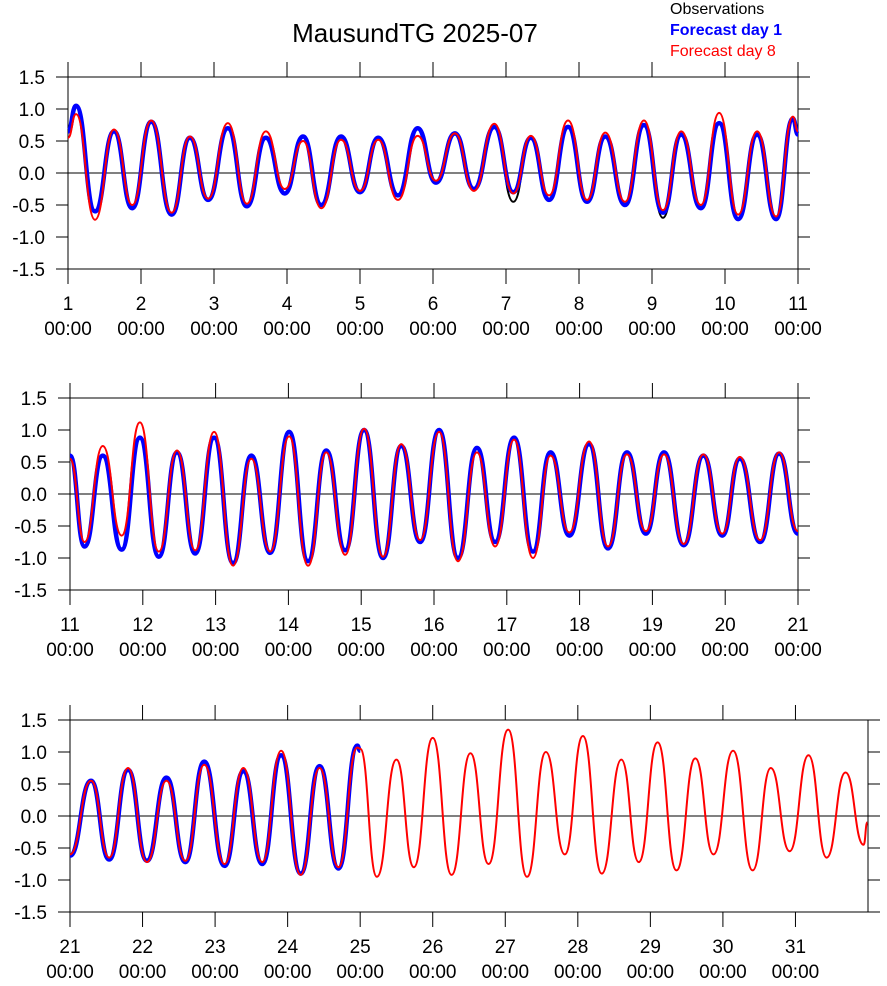  Describe the element at coordinates (141, 317) in the screenshot. I see `x-tick-label: 2 00:00` at that location.